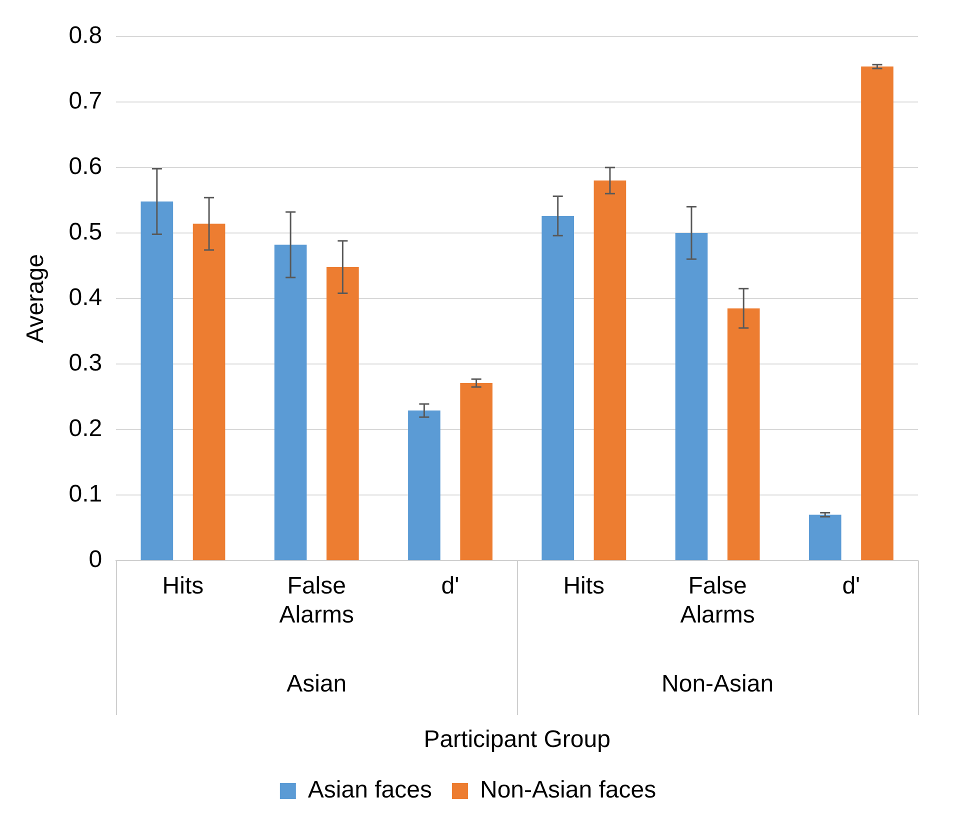 The width and height of the screenshot is (956, 840). What do you see at coordinates (85, 101) in the screenshot?
I see `y-tick-label: 0.7` at bounding box center [85, 101].